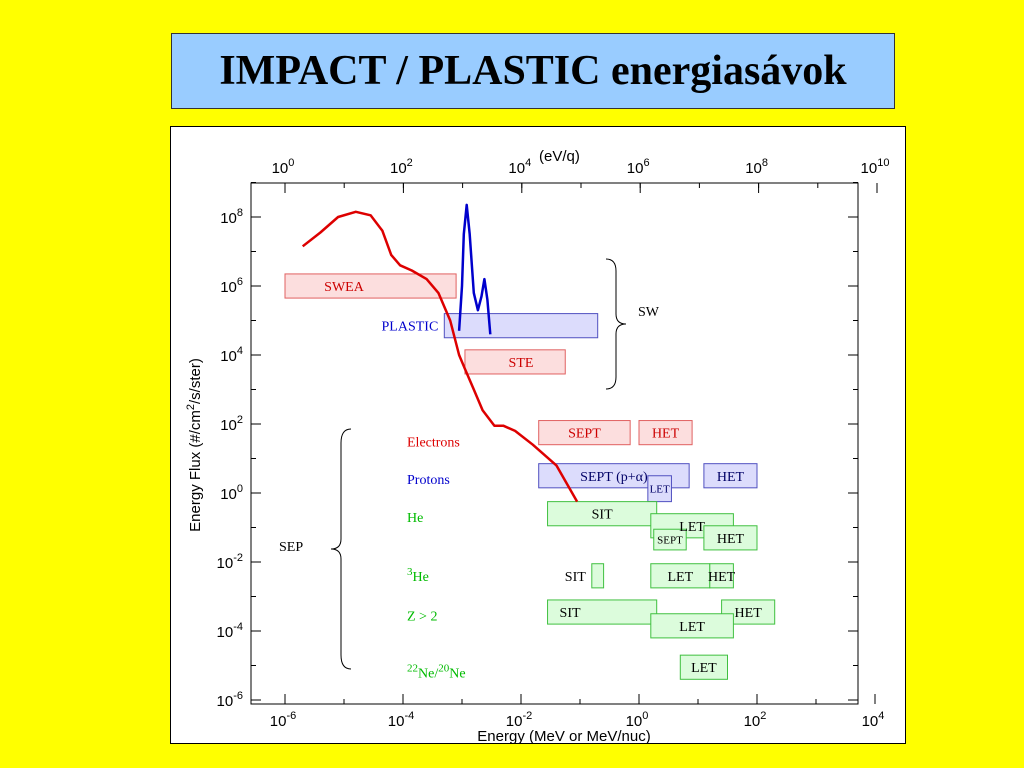 The image size is (1024, 768). Describe the element at coordinates (230, 700) in the screenshot. I see `y-tick-label: 10⁻⁶` at that location.